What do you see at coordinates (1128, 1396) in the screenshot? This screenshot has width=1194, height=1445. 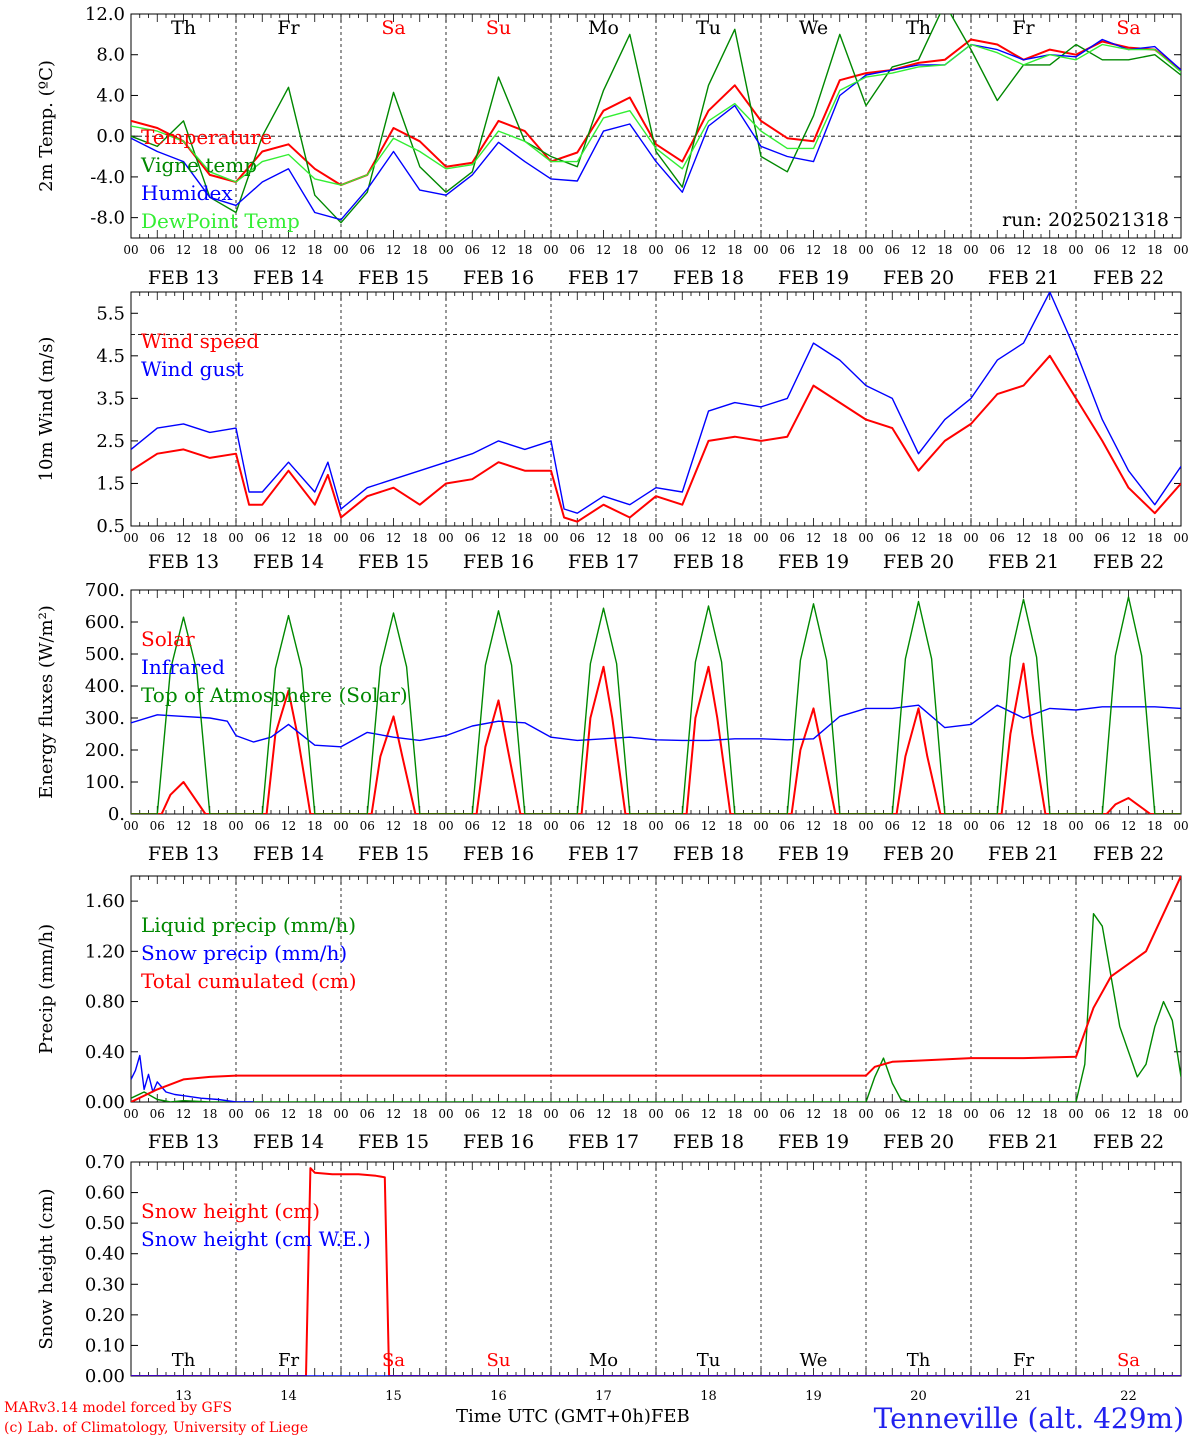 I see `date-number-label: 22` at bounding box center [1128, 1396].